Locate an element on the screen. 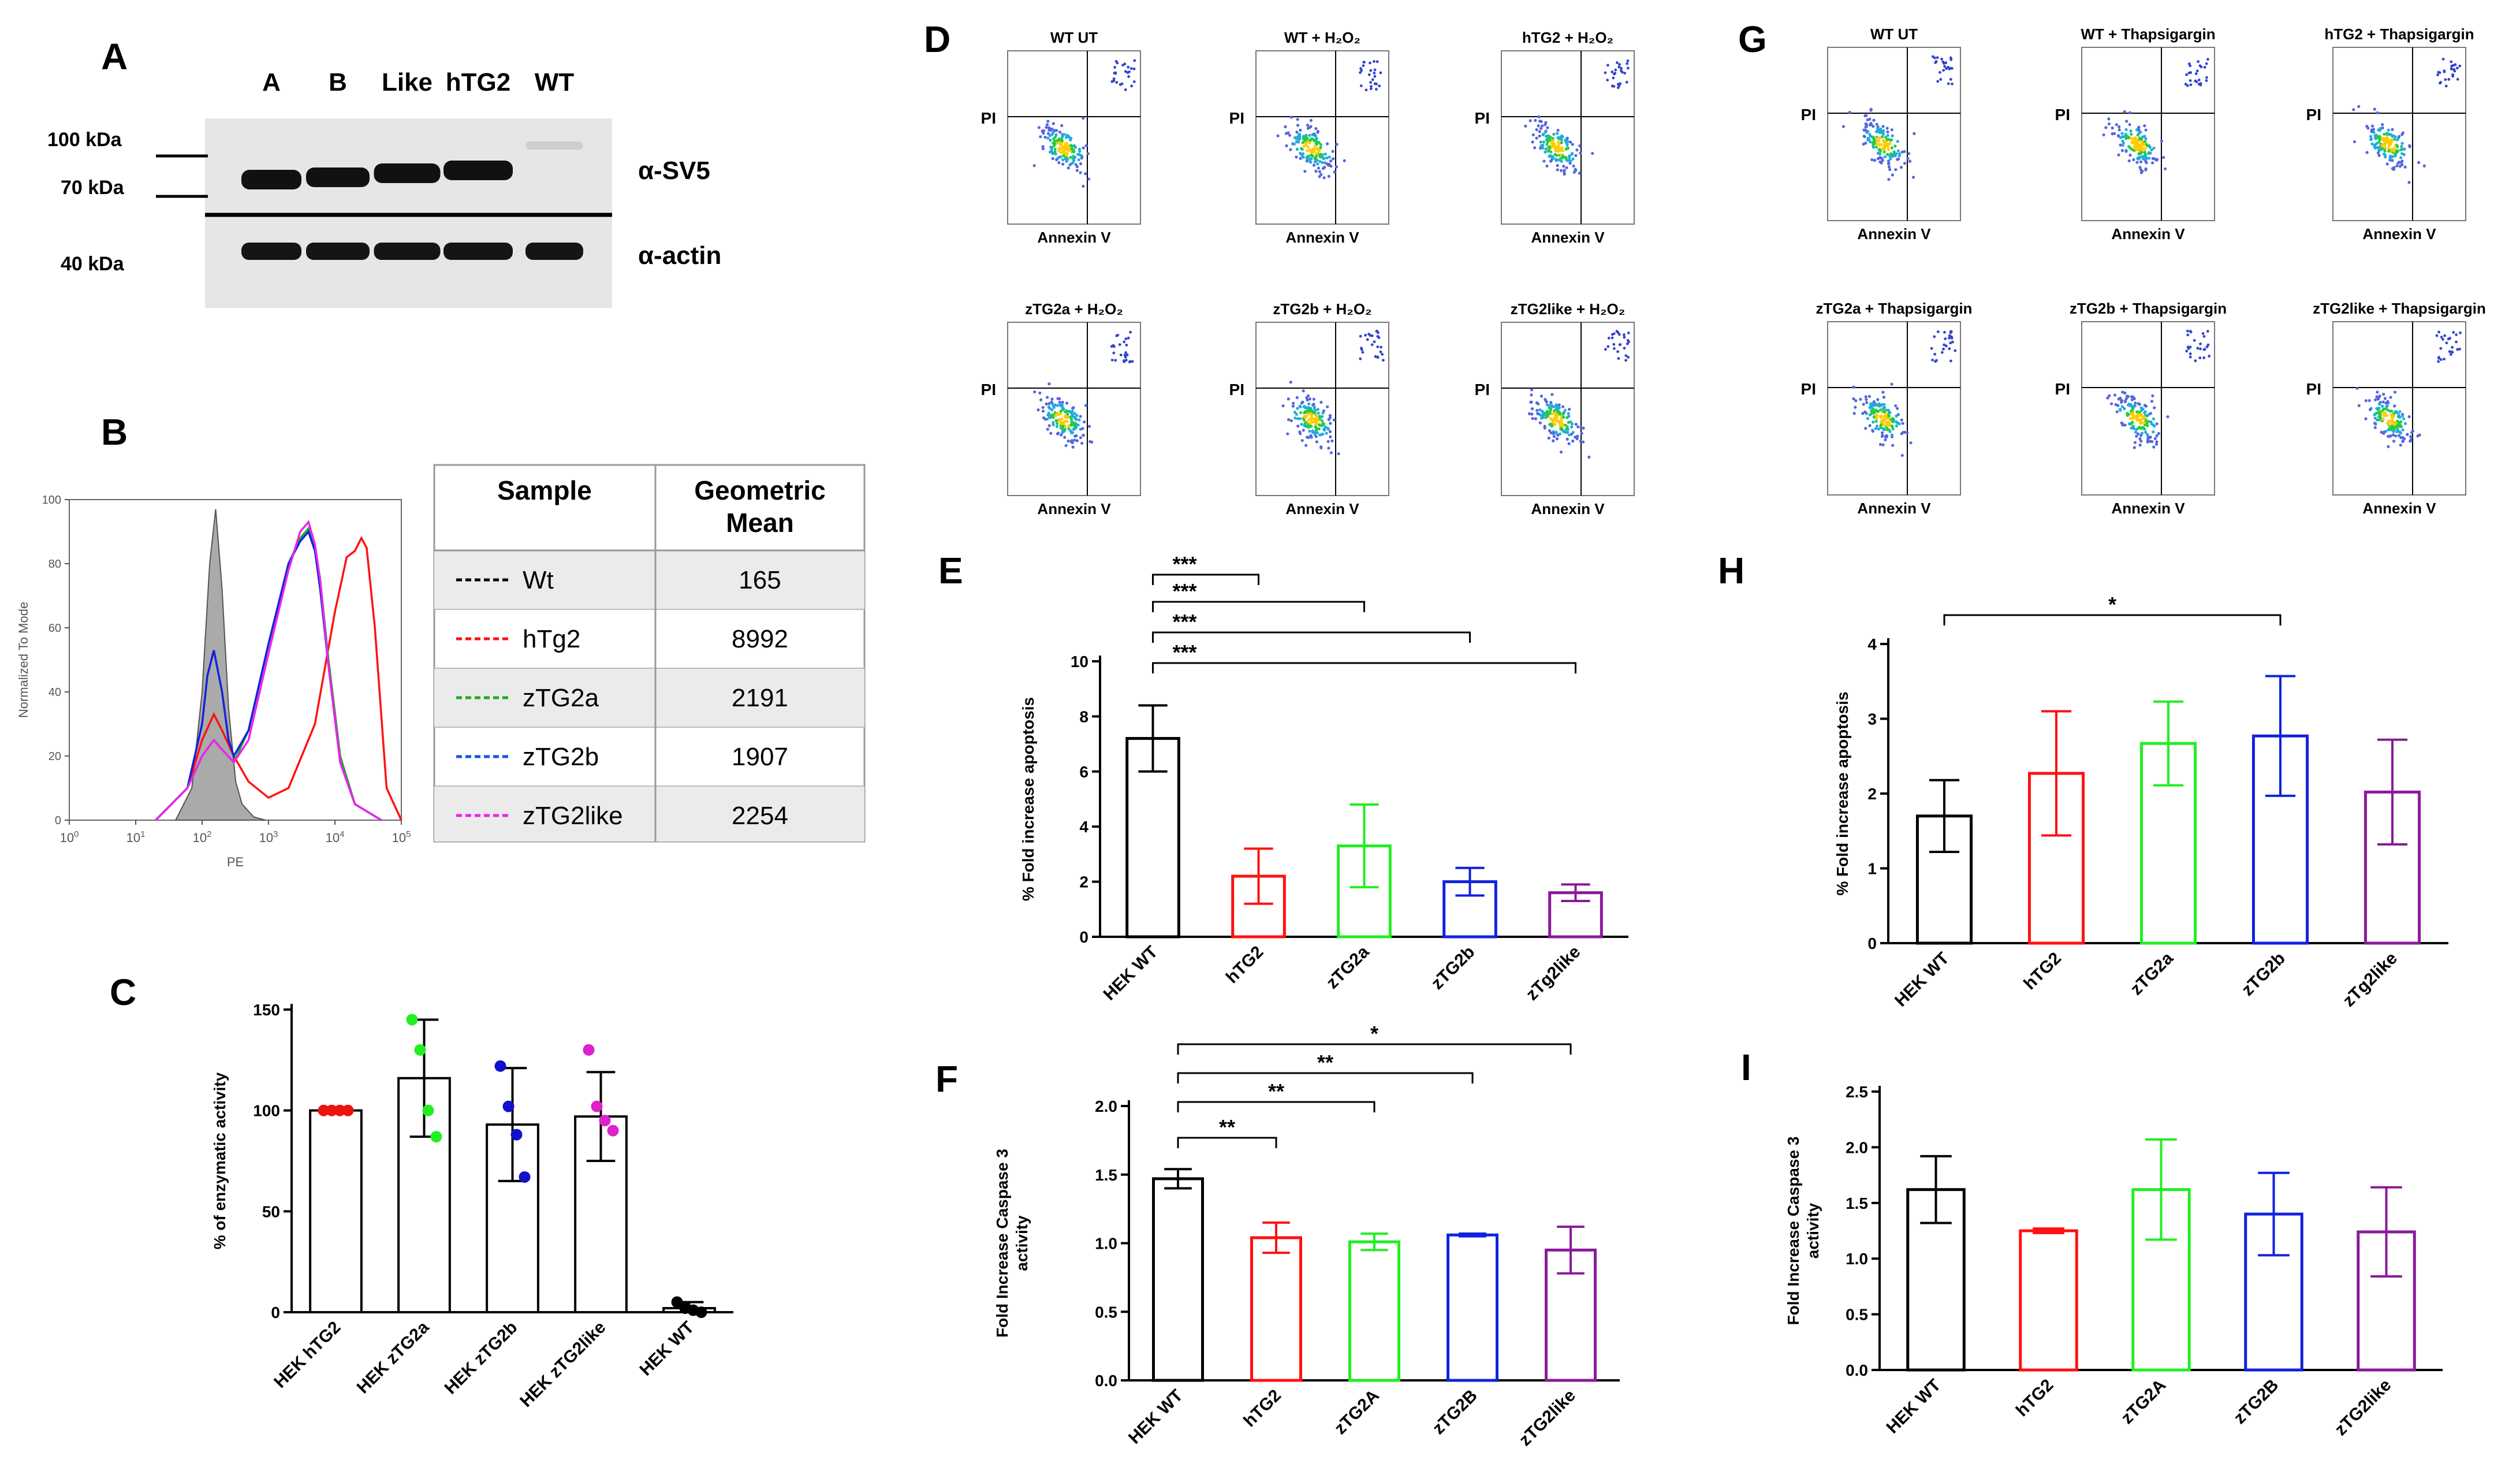 This screenshot has width=2520, height=1467. flow-x-label: Annexin V is located at coordinates (1074, 237).